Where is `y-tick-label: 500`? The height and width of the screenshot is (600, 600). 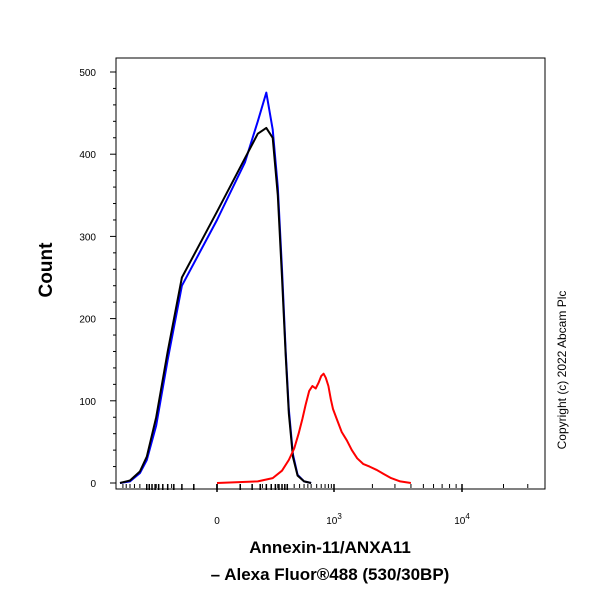
y-tick-label: 500 is located at coordinates (87, 73).